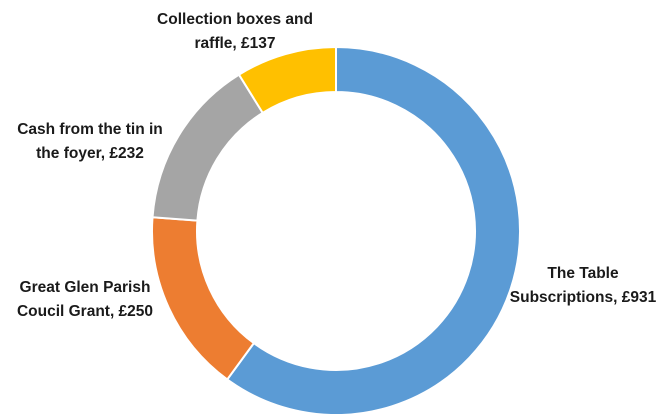 The width and height of the screenshot is (670, 414). I want to click on data-label-line: Cash from the tin in, so click(90, 129).